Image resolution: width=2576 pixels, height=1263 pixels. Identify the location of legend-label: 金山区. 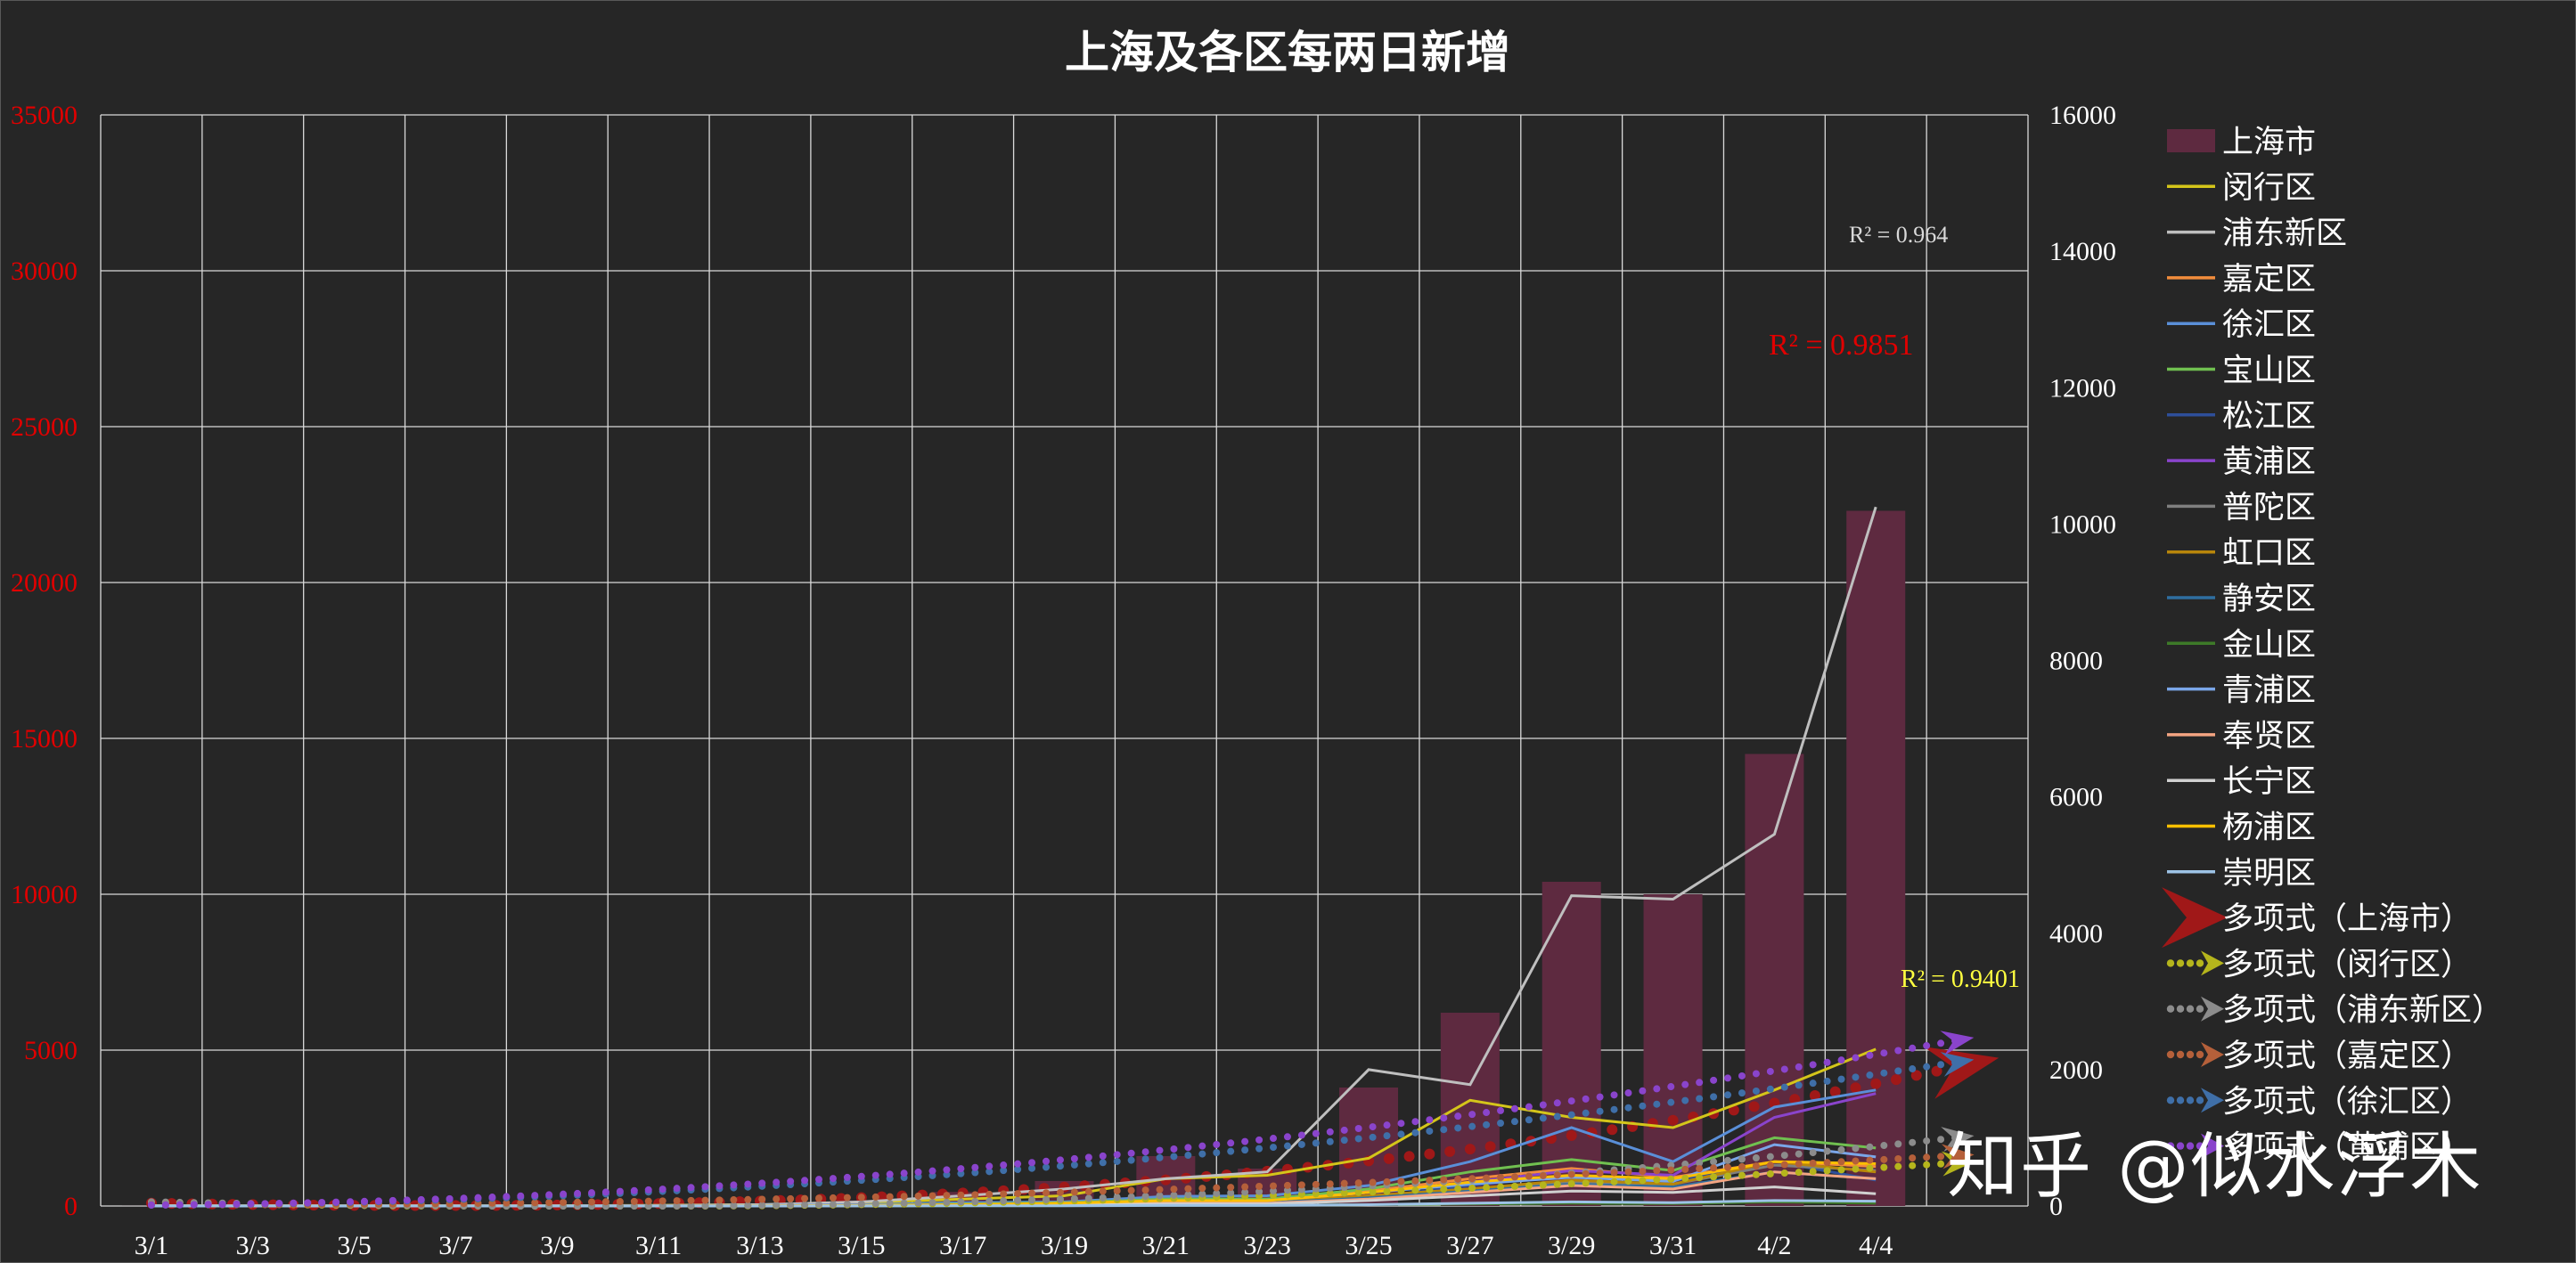
(2269, 645).